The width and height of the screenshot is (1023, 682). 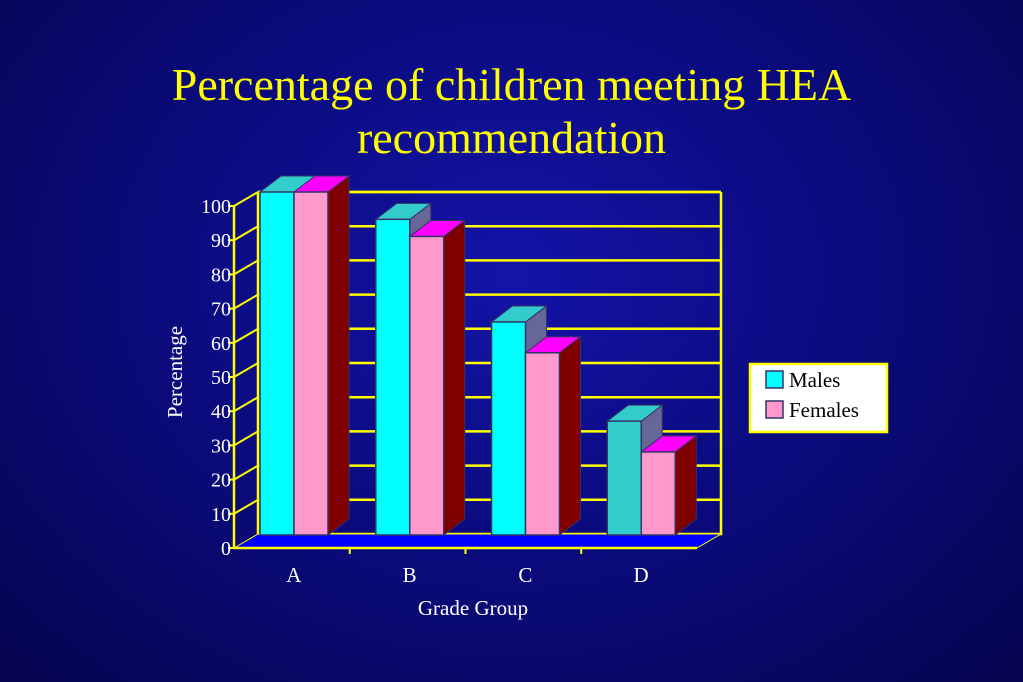 I want to click on bar-side-females-b, so click(x=454, y=378).